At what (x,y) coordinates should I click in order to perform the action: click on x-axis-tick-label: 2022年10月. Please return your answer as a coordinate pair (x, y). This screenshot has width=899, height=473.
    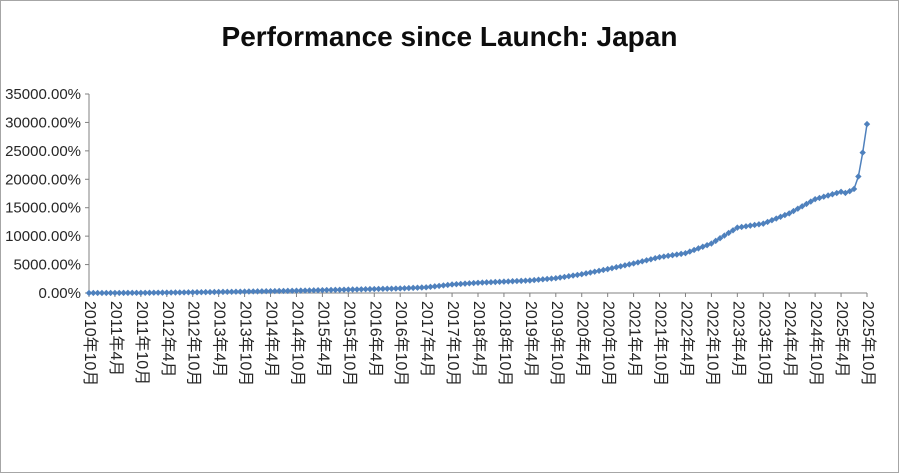
    Looking at the image, I should click on (712, 343).